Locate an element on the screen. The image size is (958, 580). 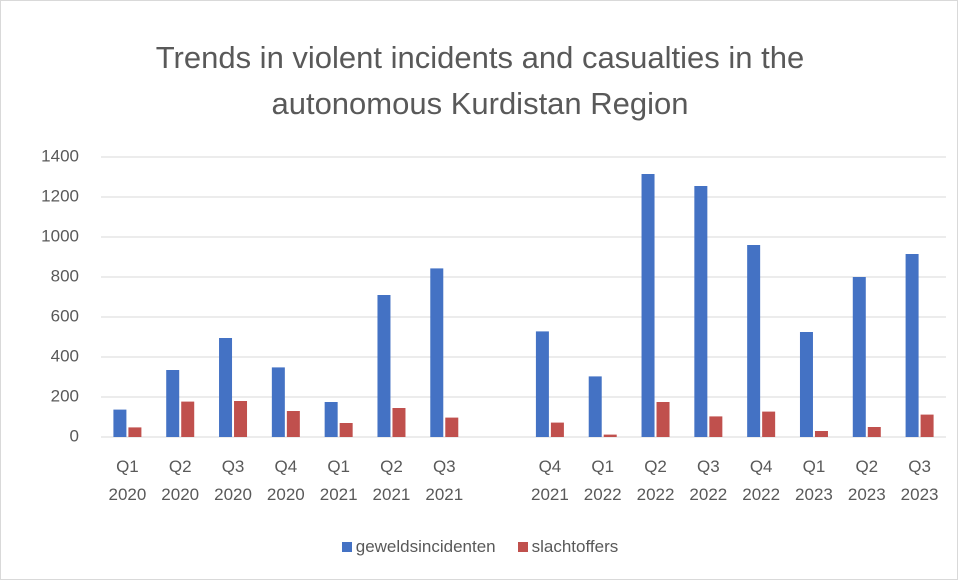
x-tick-label: Q2 2023 is located at coordinates (866, 480).